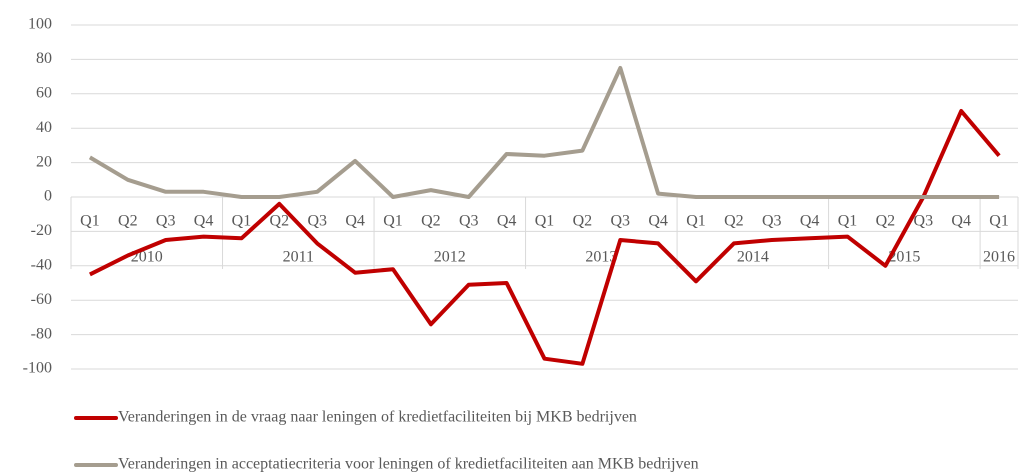 Image resolution: width=1024 pixels, height=474 pixels. What do you see at coordinates (44, 58) in the screenshot?
I see `y-tick-label: 80` at bounding box center [44, 58].